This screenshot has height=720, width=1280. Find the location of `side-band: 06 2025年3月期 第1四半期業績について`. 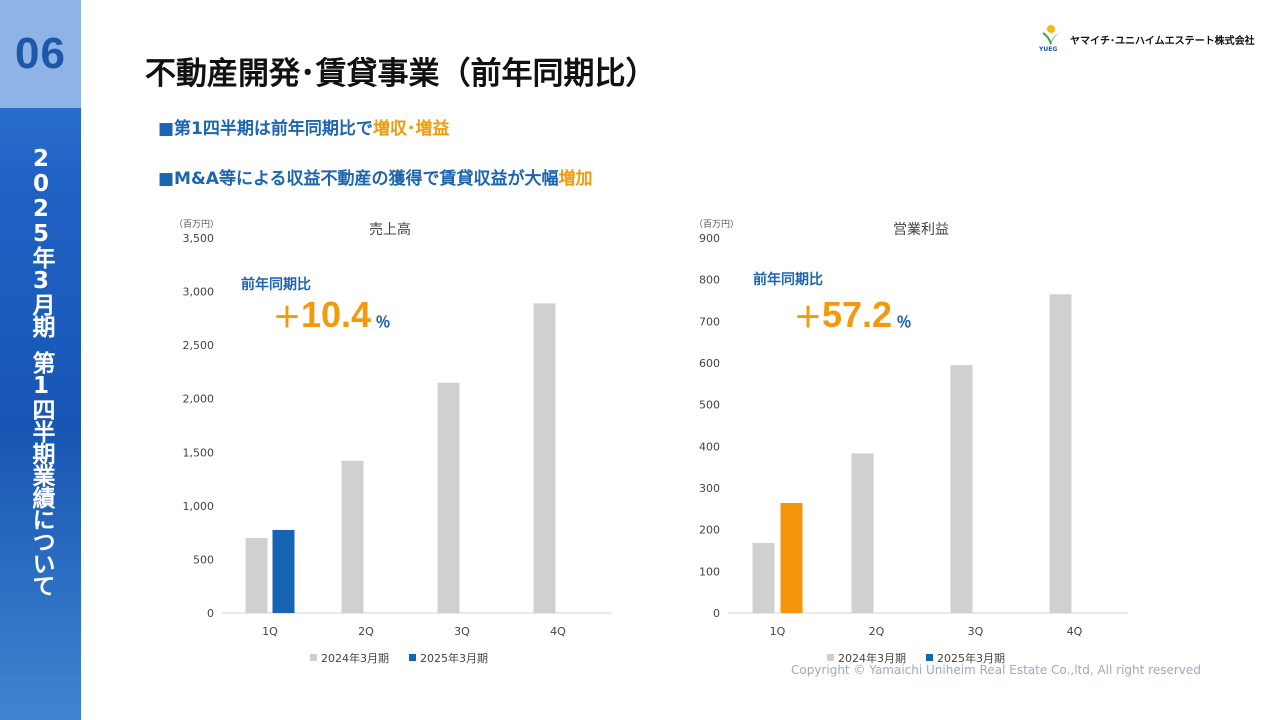

side-band: 06 2025年3月期 第1四半期業績について is located at coordinates (40, 360).